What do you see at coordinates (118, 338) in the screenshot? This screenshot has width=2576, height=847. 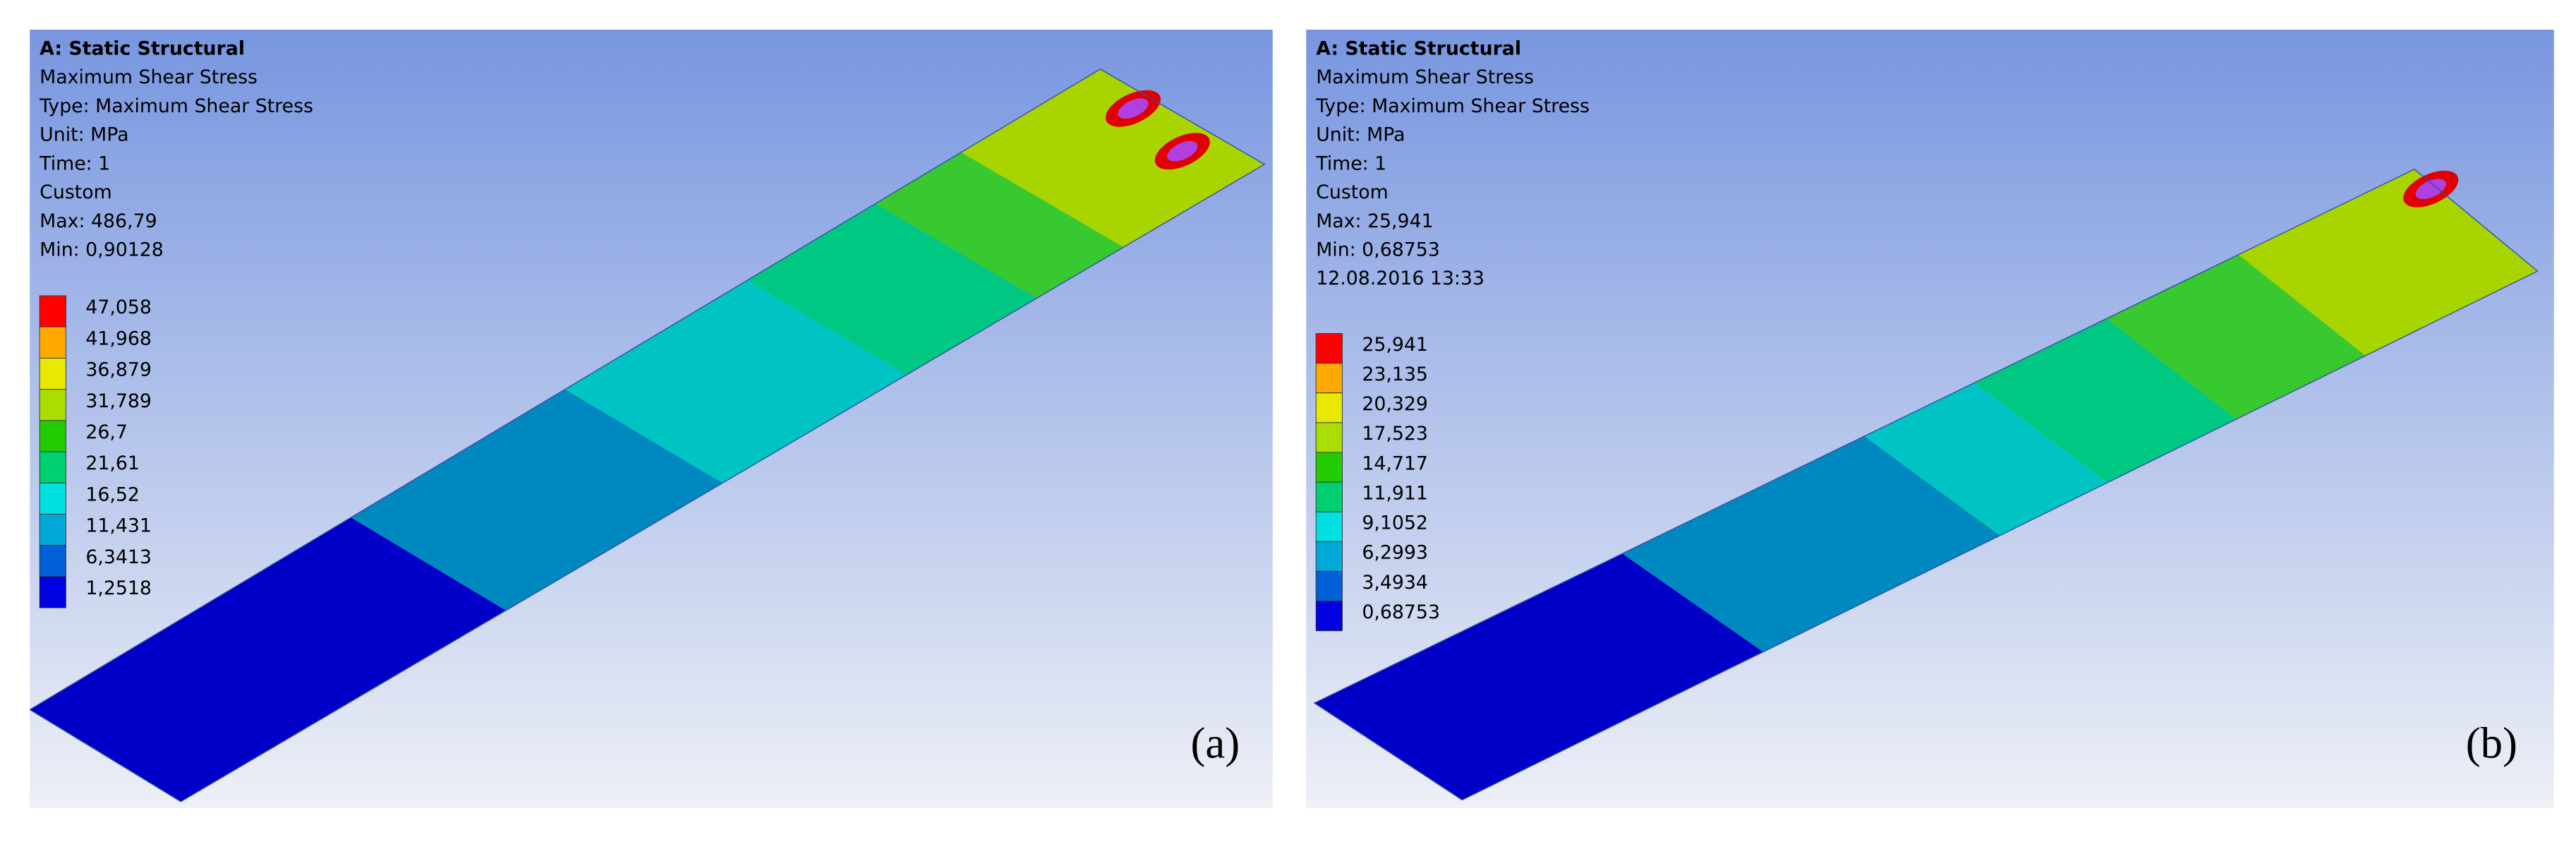 I see `legend-label: 41,968` at bounding box center [118, 338].